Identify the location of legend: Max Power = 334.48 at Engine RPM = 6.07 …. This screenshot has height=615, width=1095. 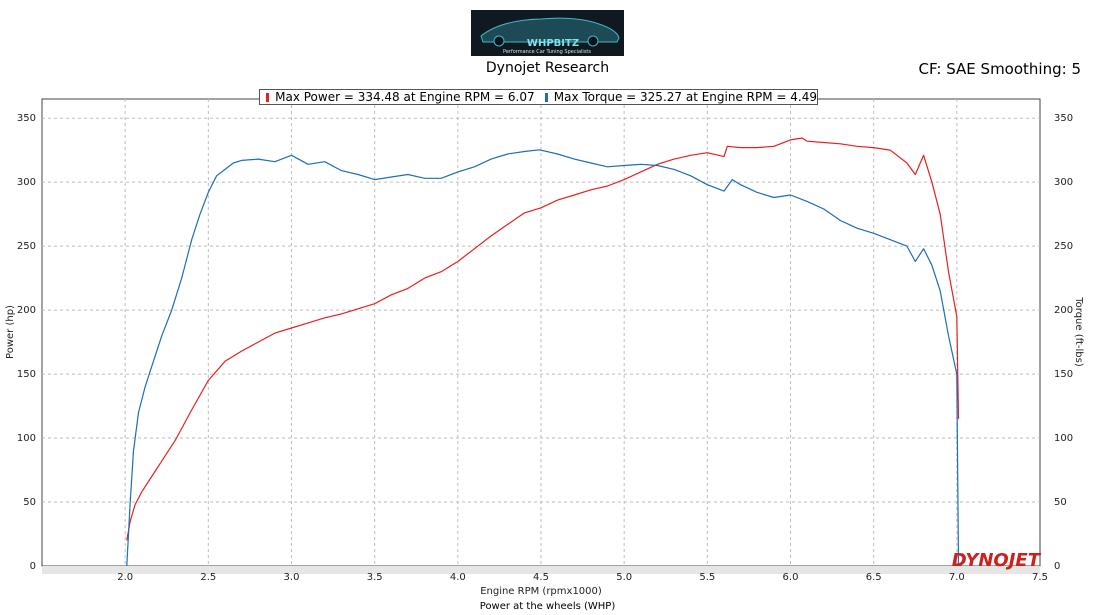
(538, 97).